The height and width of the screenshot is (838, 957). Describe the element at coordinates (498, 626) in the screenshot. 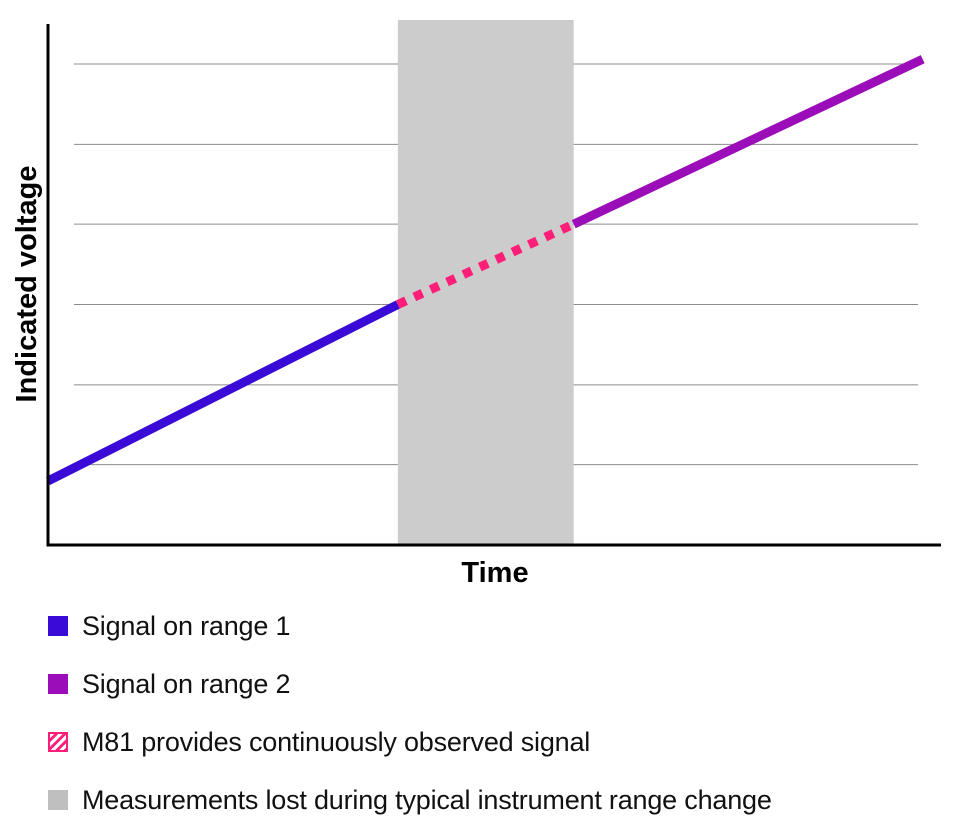

I see `legend-item-range-1: Signal on range 1` at that location.